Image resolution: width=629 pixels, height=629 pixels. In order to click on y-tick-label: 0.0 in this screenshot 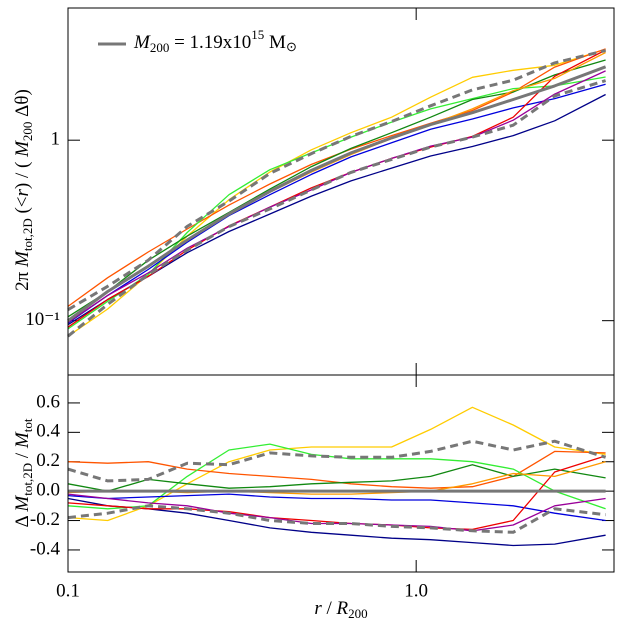, I will do `click(48, 490)`.